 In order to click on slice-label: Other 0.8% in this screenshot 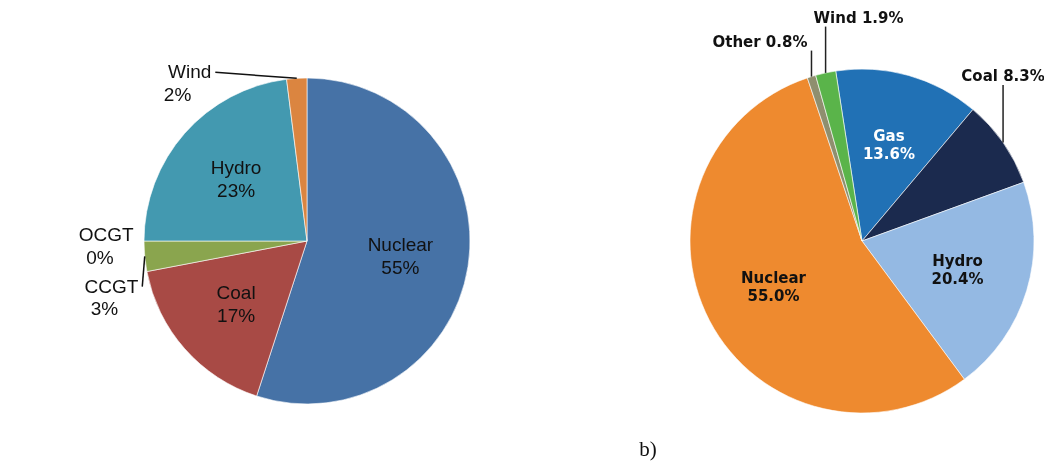, I will do `click(760, 41)`.